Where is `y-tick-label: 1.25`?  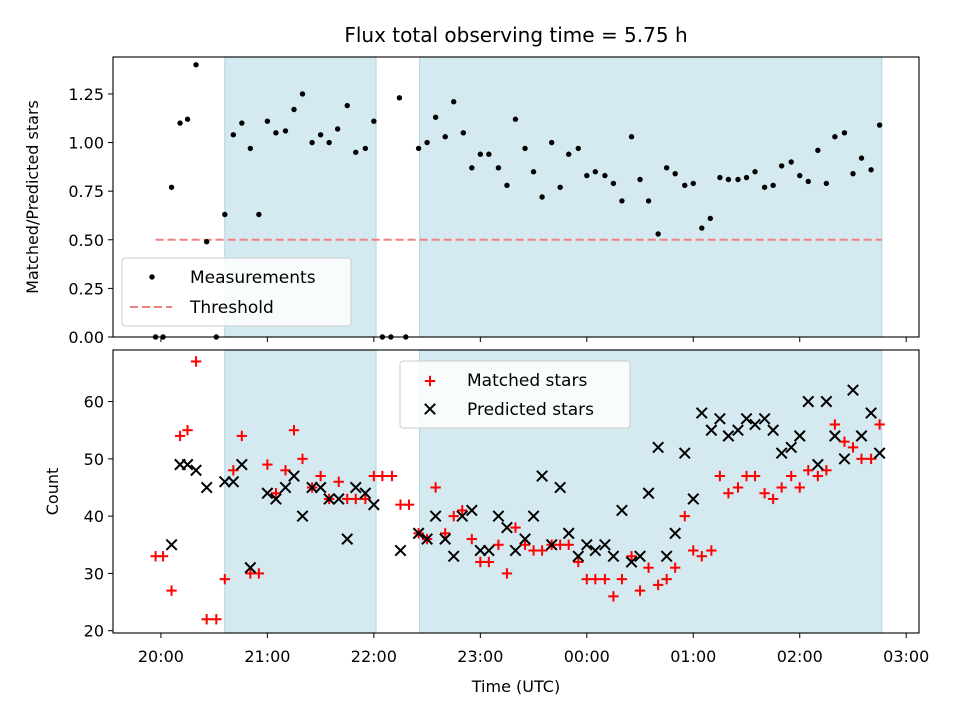 y-tick-label: 1.25 is located at coordinates (86, 94).